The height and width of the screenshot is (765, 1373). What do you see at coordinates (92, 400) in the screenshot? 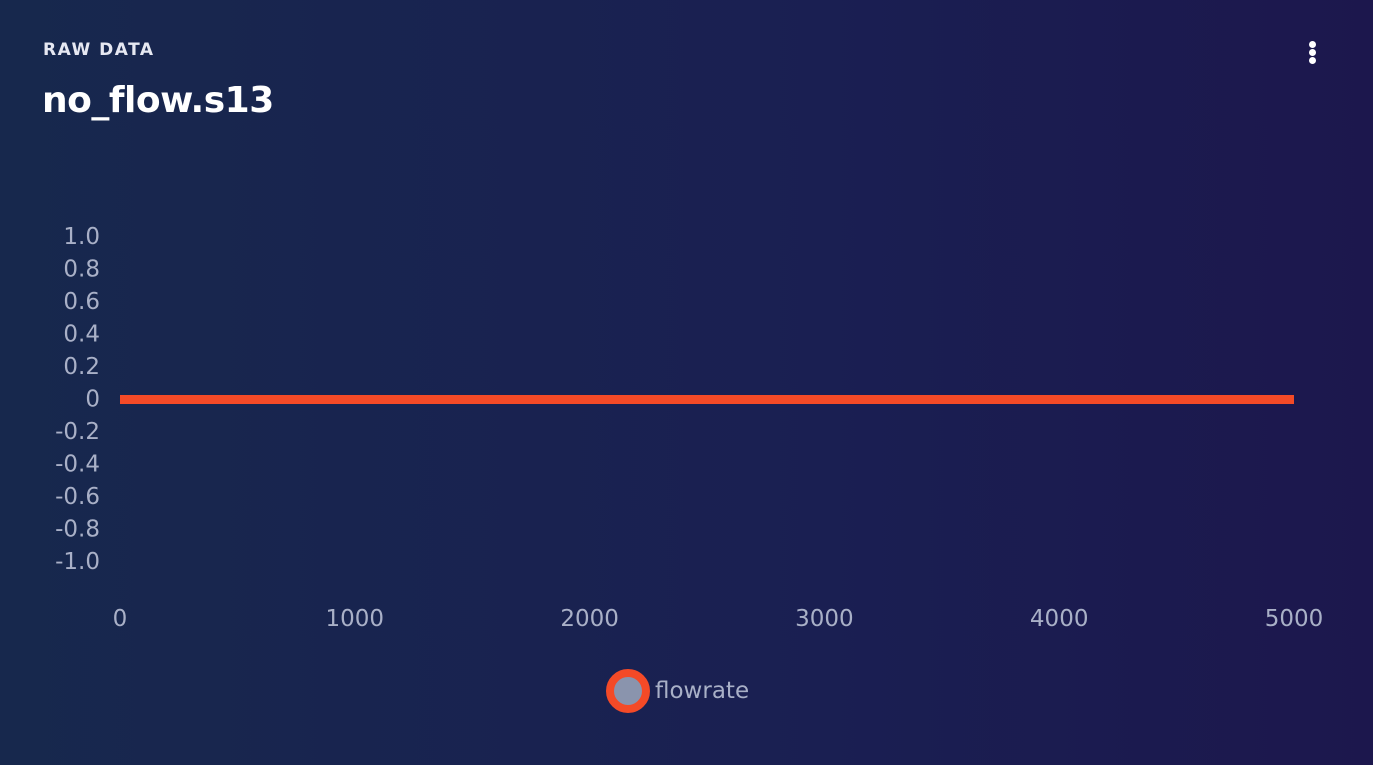
I see `y-tick-label: 0` at bounding box center [92, 400].